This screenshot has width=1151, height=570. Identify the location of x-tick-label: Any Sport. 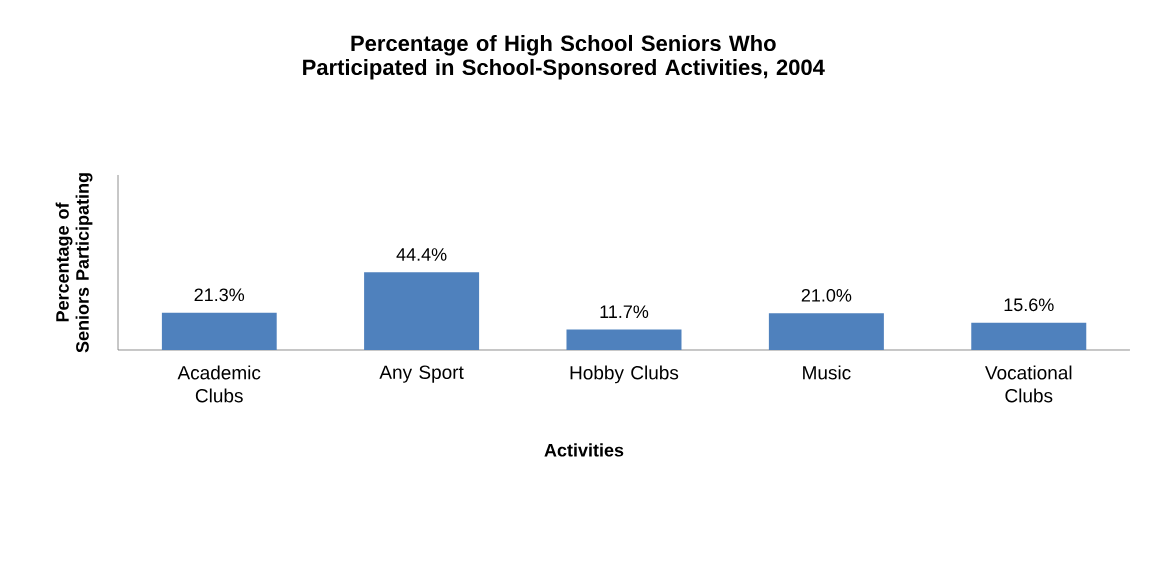
(421, 374).